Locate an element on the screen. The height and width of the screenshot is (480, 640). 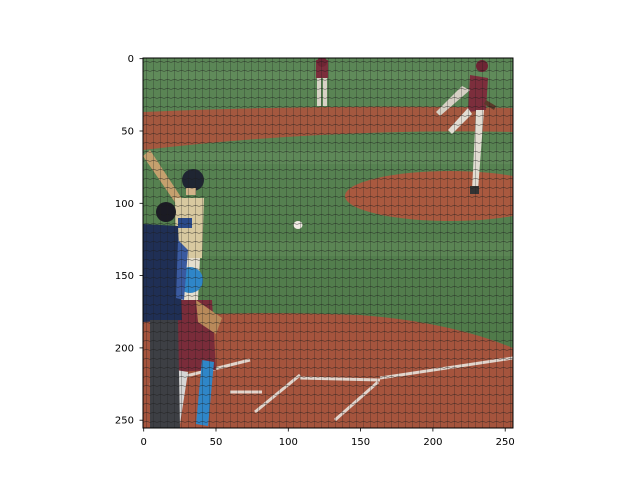
y-tick-label: 250 is located at coordinates (124, 421).